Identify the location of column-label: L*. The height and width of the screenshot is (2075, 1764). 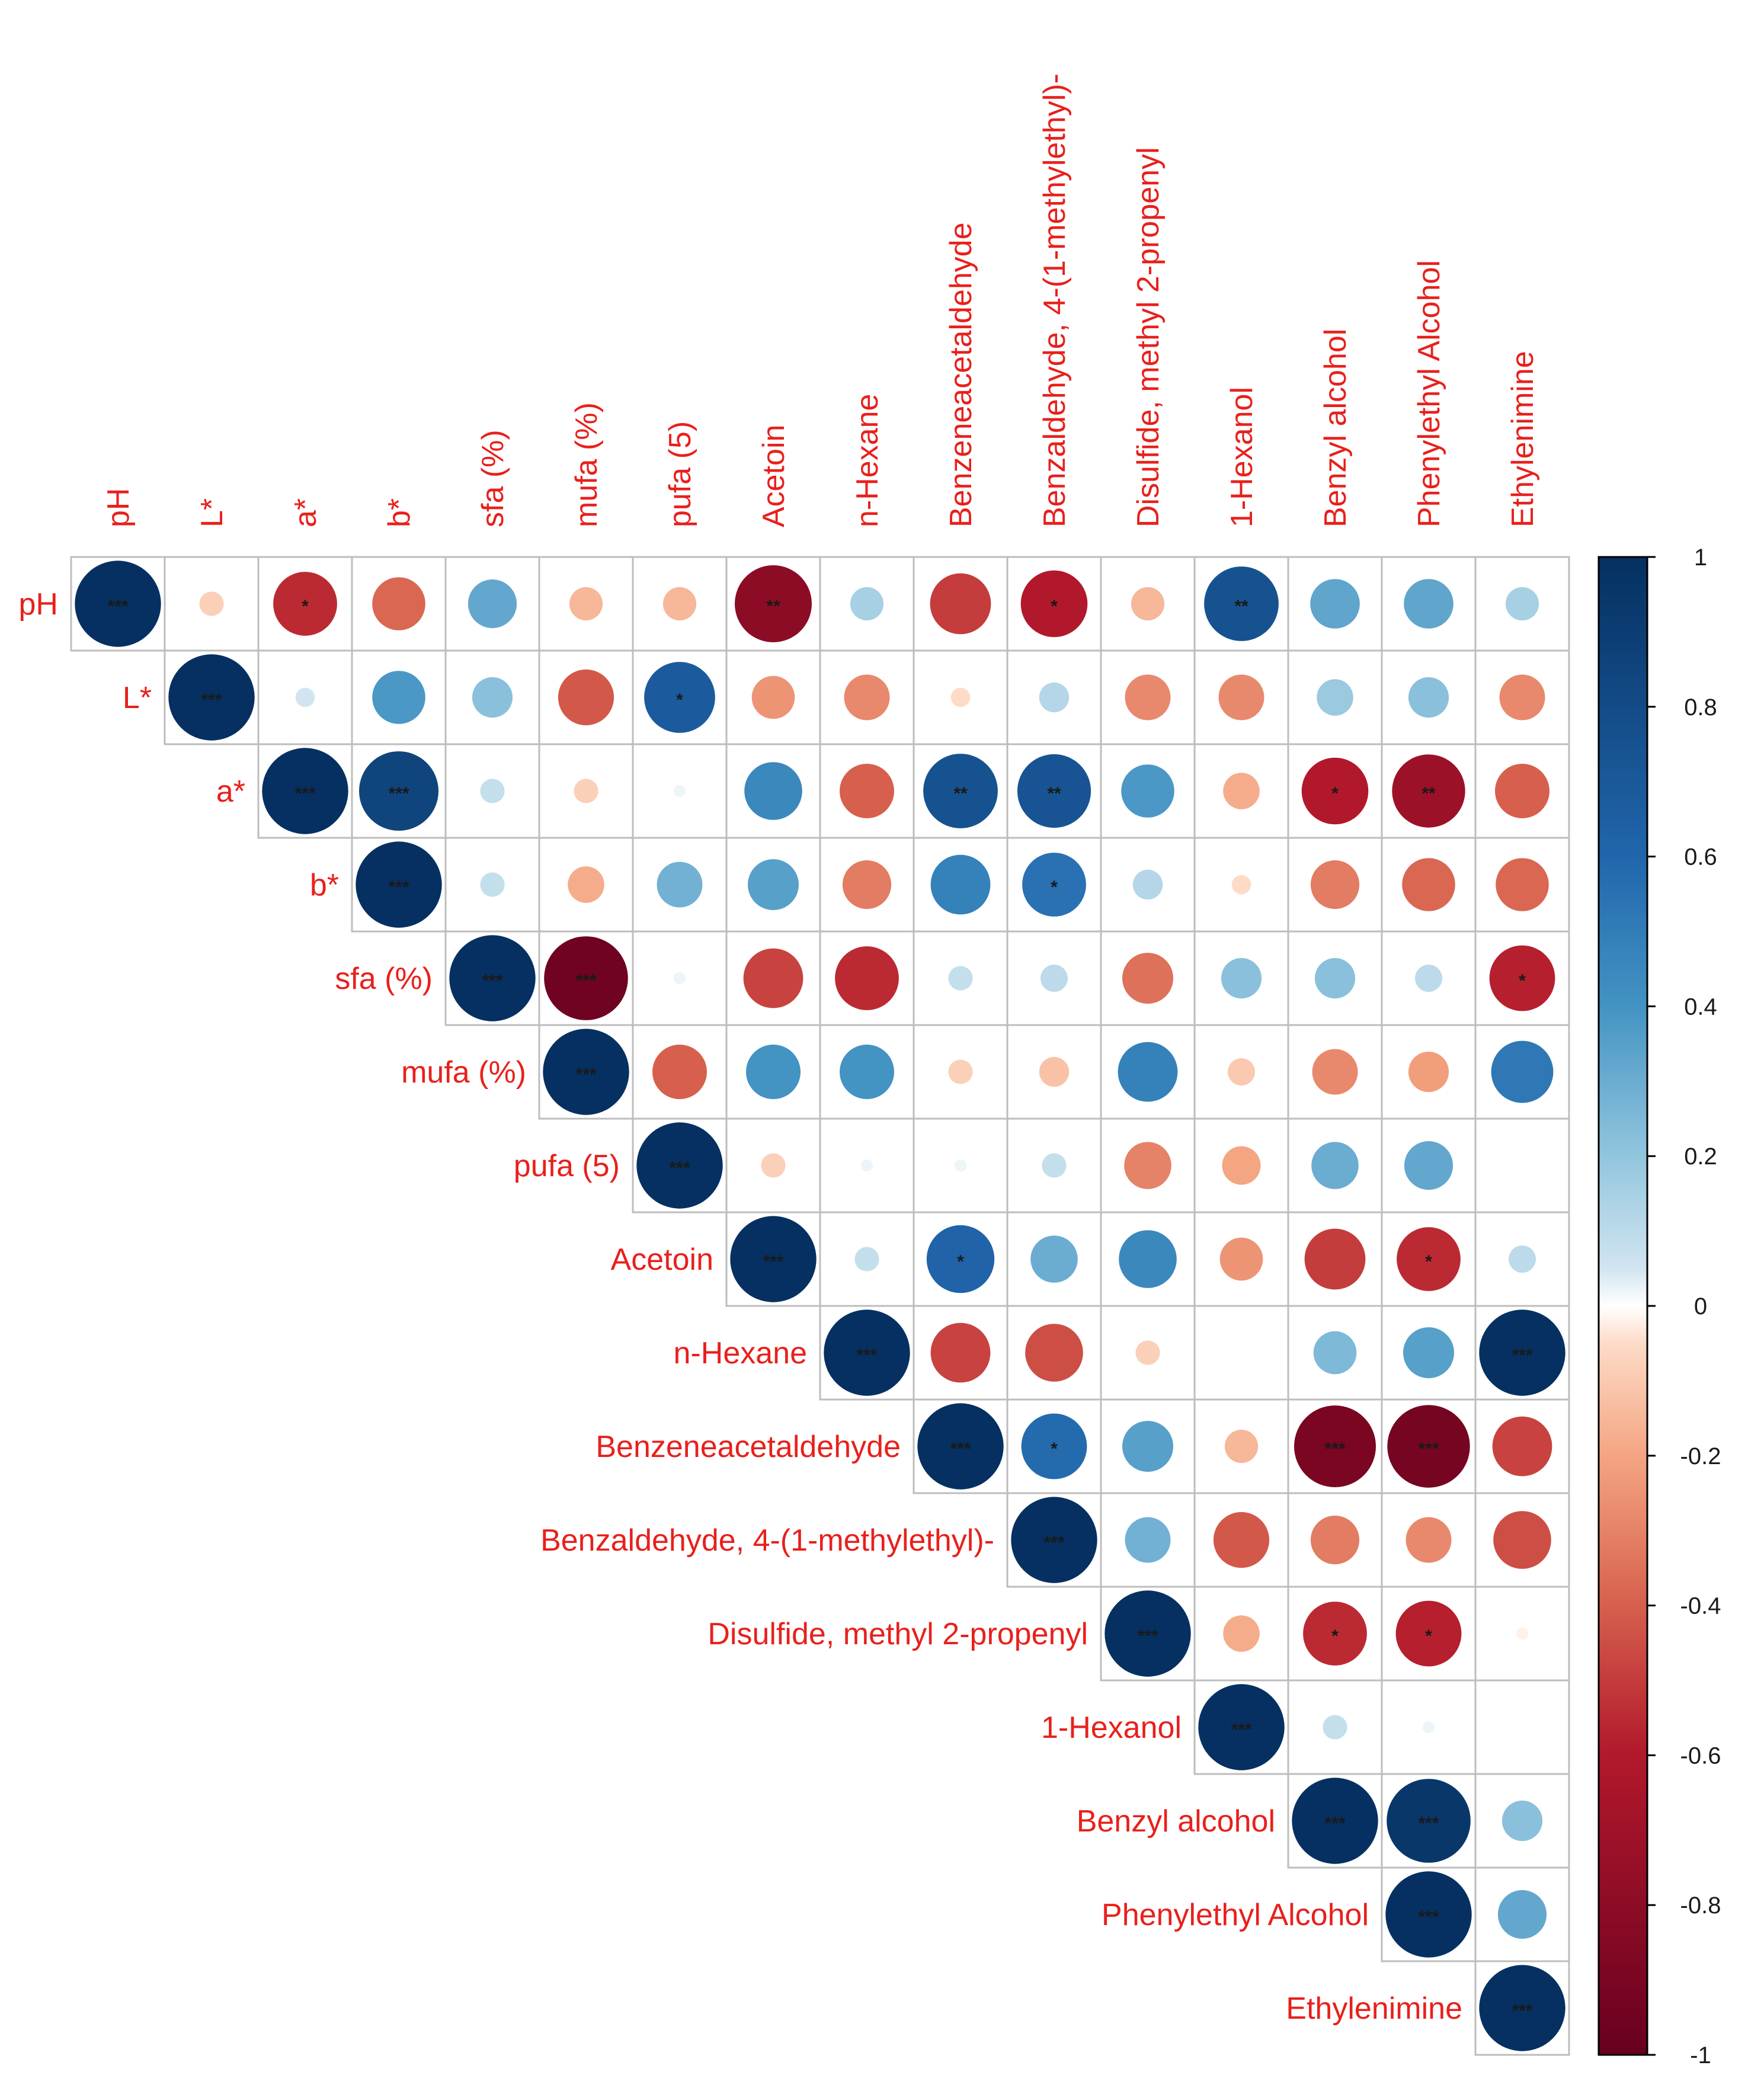
(212, 512).